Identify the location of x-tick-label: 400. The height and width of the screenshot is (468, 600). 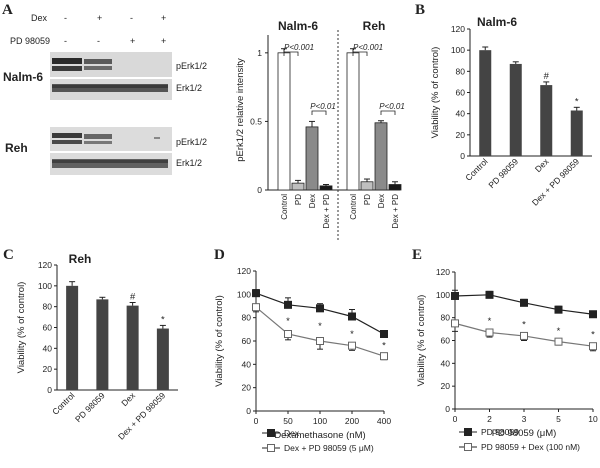
(384, 421).